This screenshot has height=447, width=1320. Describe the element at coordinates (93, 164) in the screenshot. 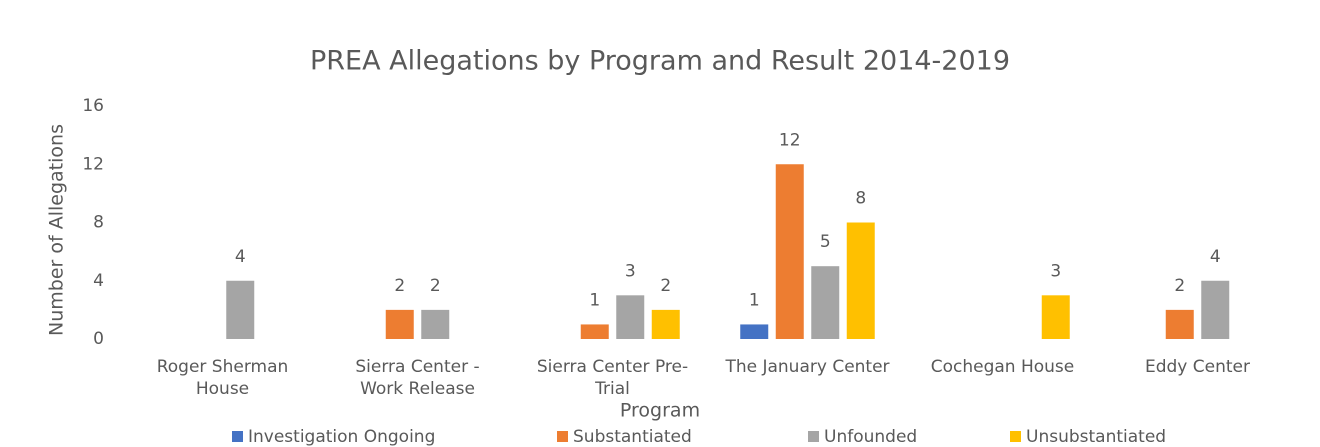

I see `y-tick-label: 12` at that location.